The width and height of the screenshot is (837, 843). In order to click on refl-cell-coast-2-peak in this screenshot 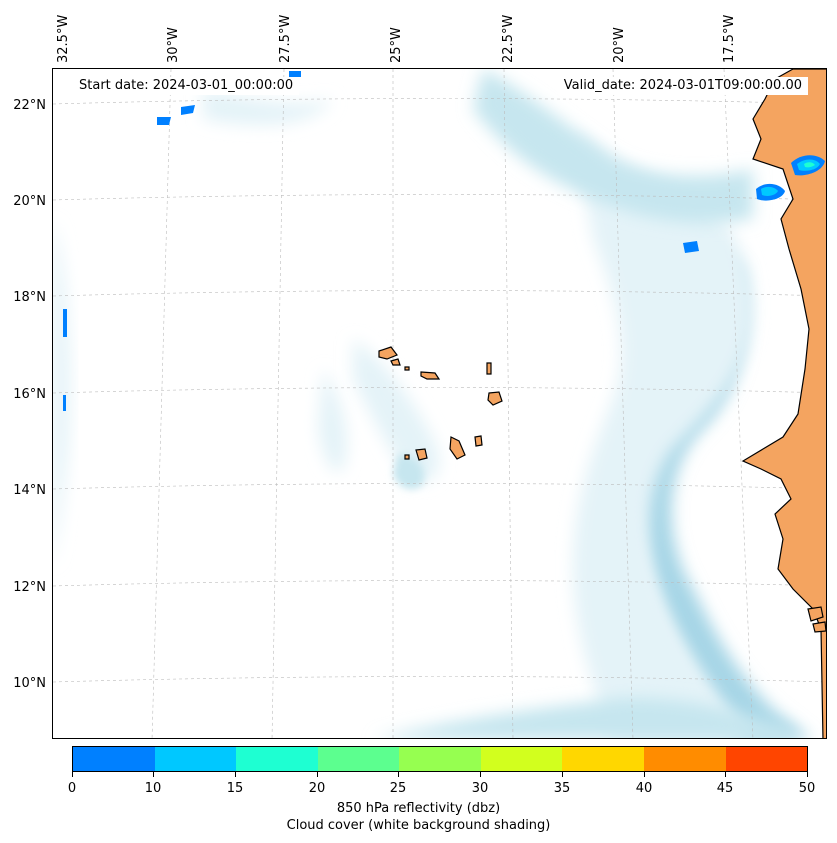, I will do `click(809, 165)`.